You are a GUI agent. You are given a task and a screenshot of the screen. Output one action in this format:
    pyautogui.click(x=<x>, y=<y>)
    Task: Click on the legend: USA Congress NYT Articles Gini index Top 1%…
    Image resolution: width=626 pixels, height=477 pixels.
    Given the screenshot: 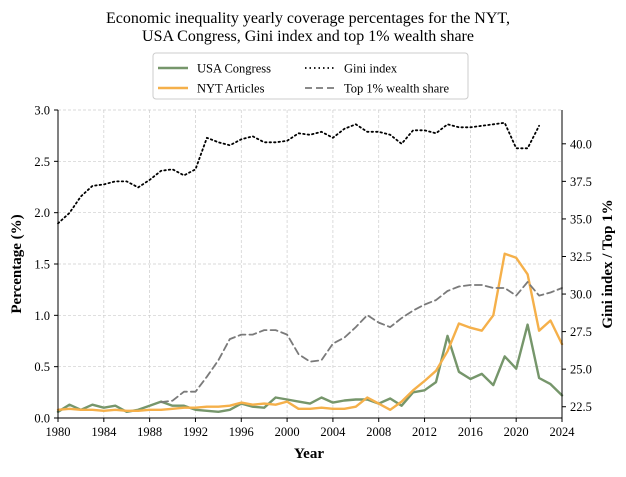 What is the action you would take?
    pyautogui.click(x=310, y=76)
    